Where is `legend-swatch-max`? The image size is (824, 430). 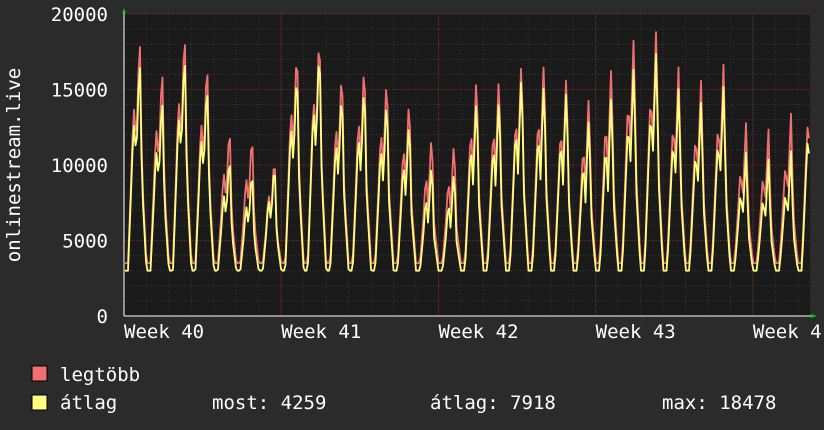 legend-swatch-max is located at coordinates (39, 373).